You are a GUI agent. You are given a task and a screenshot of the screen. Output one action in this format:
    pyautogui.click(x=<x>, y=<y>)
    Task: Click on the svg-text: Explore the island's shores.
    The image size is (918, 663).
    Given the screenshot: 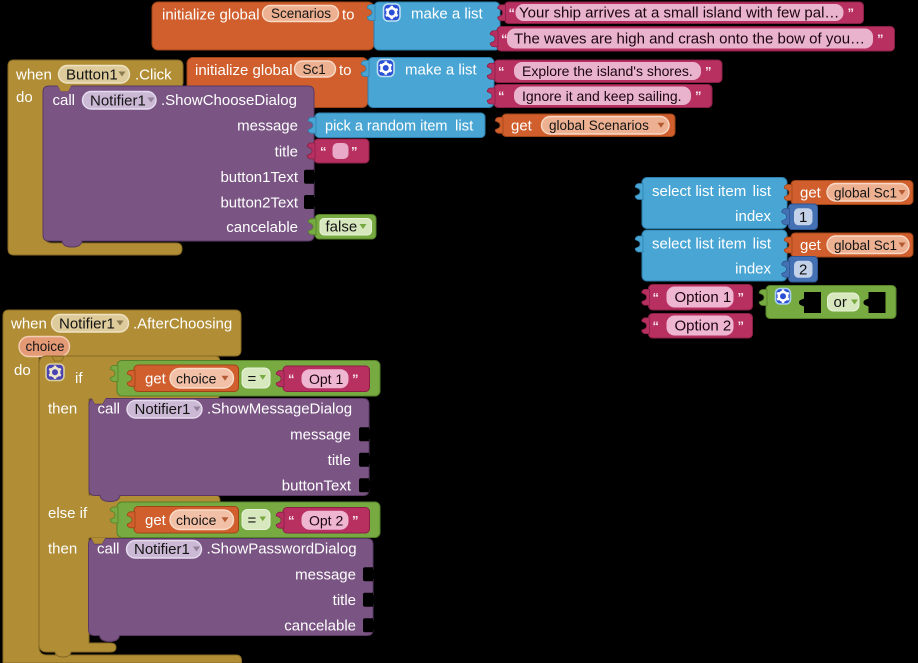 What is the action you would take?
    pyautogui.click(x=607, y=71)
    